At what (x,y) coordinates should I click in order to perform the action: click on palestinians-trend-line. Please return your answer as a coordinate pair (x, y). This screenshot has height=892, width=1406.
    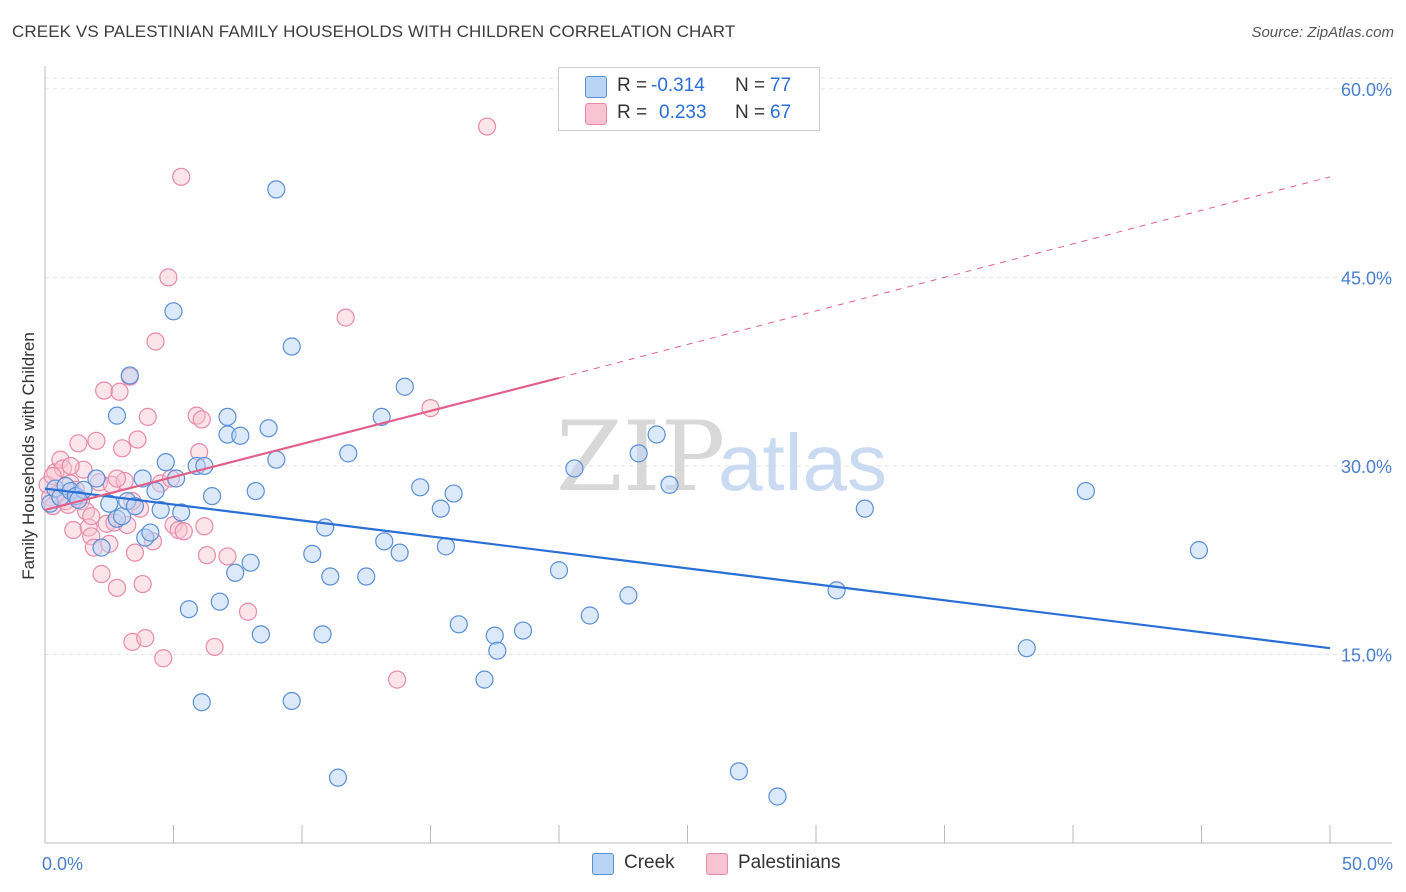
    Looking at the image, I should click on (302, 443).